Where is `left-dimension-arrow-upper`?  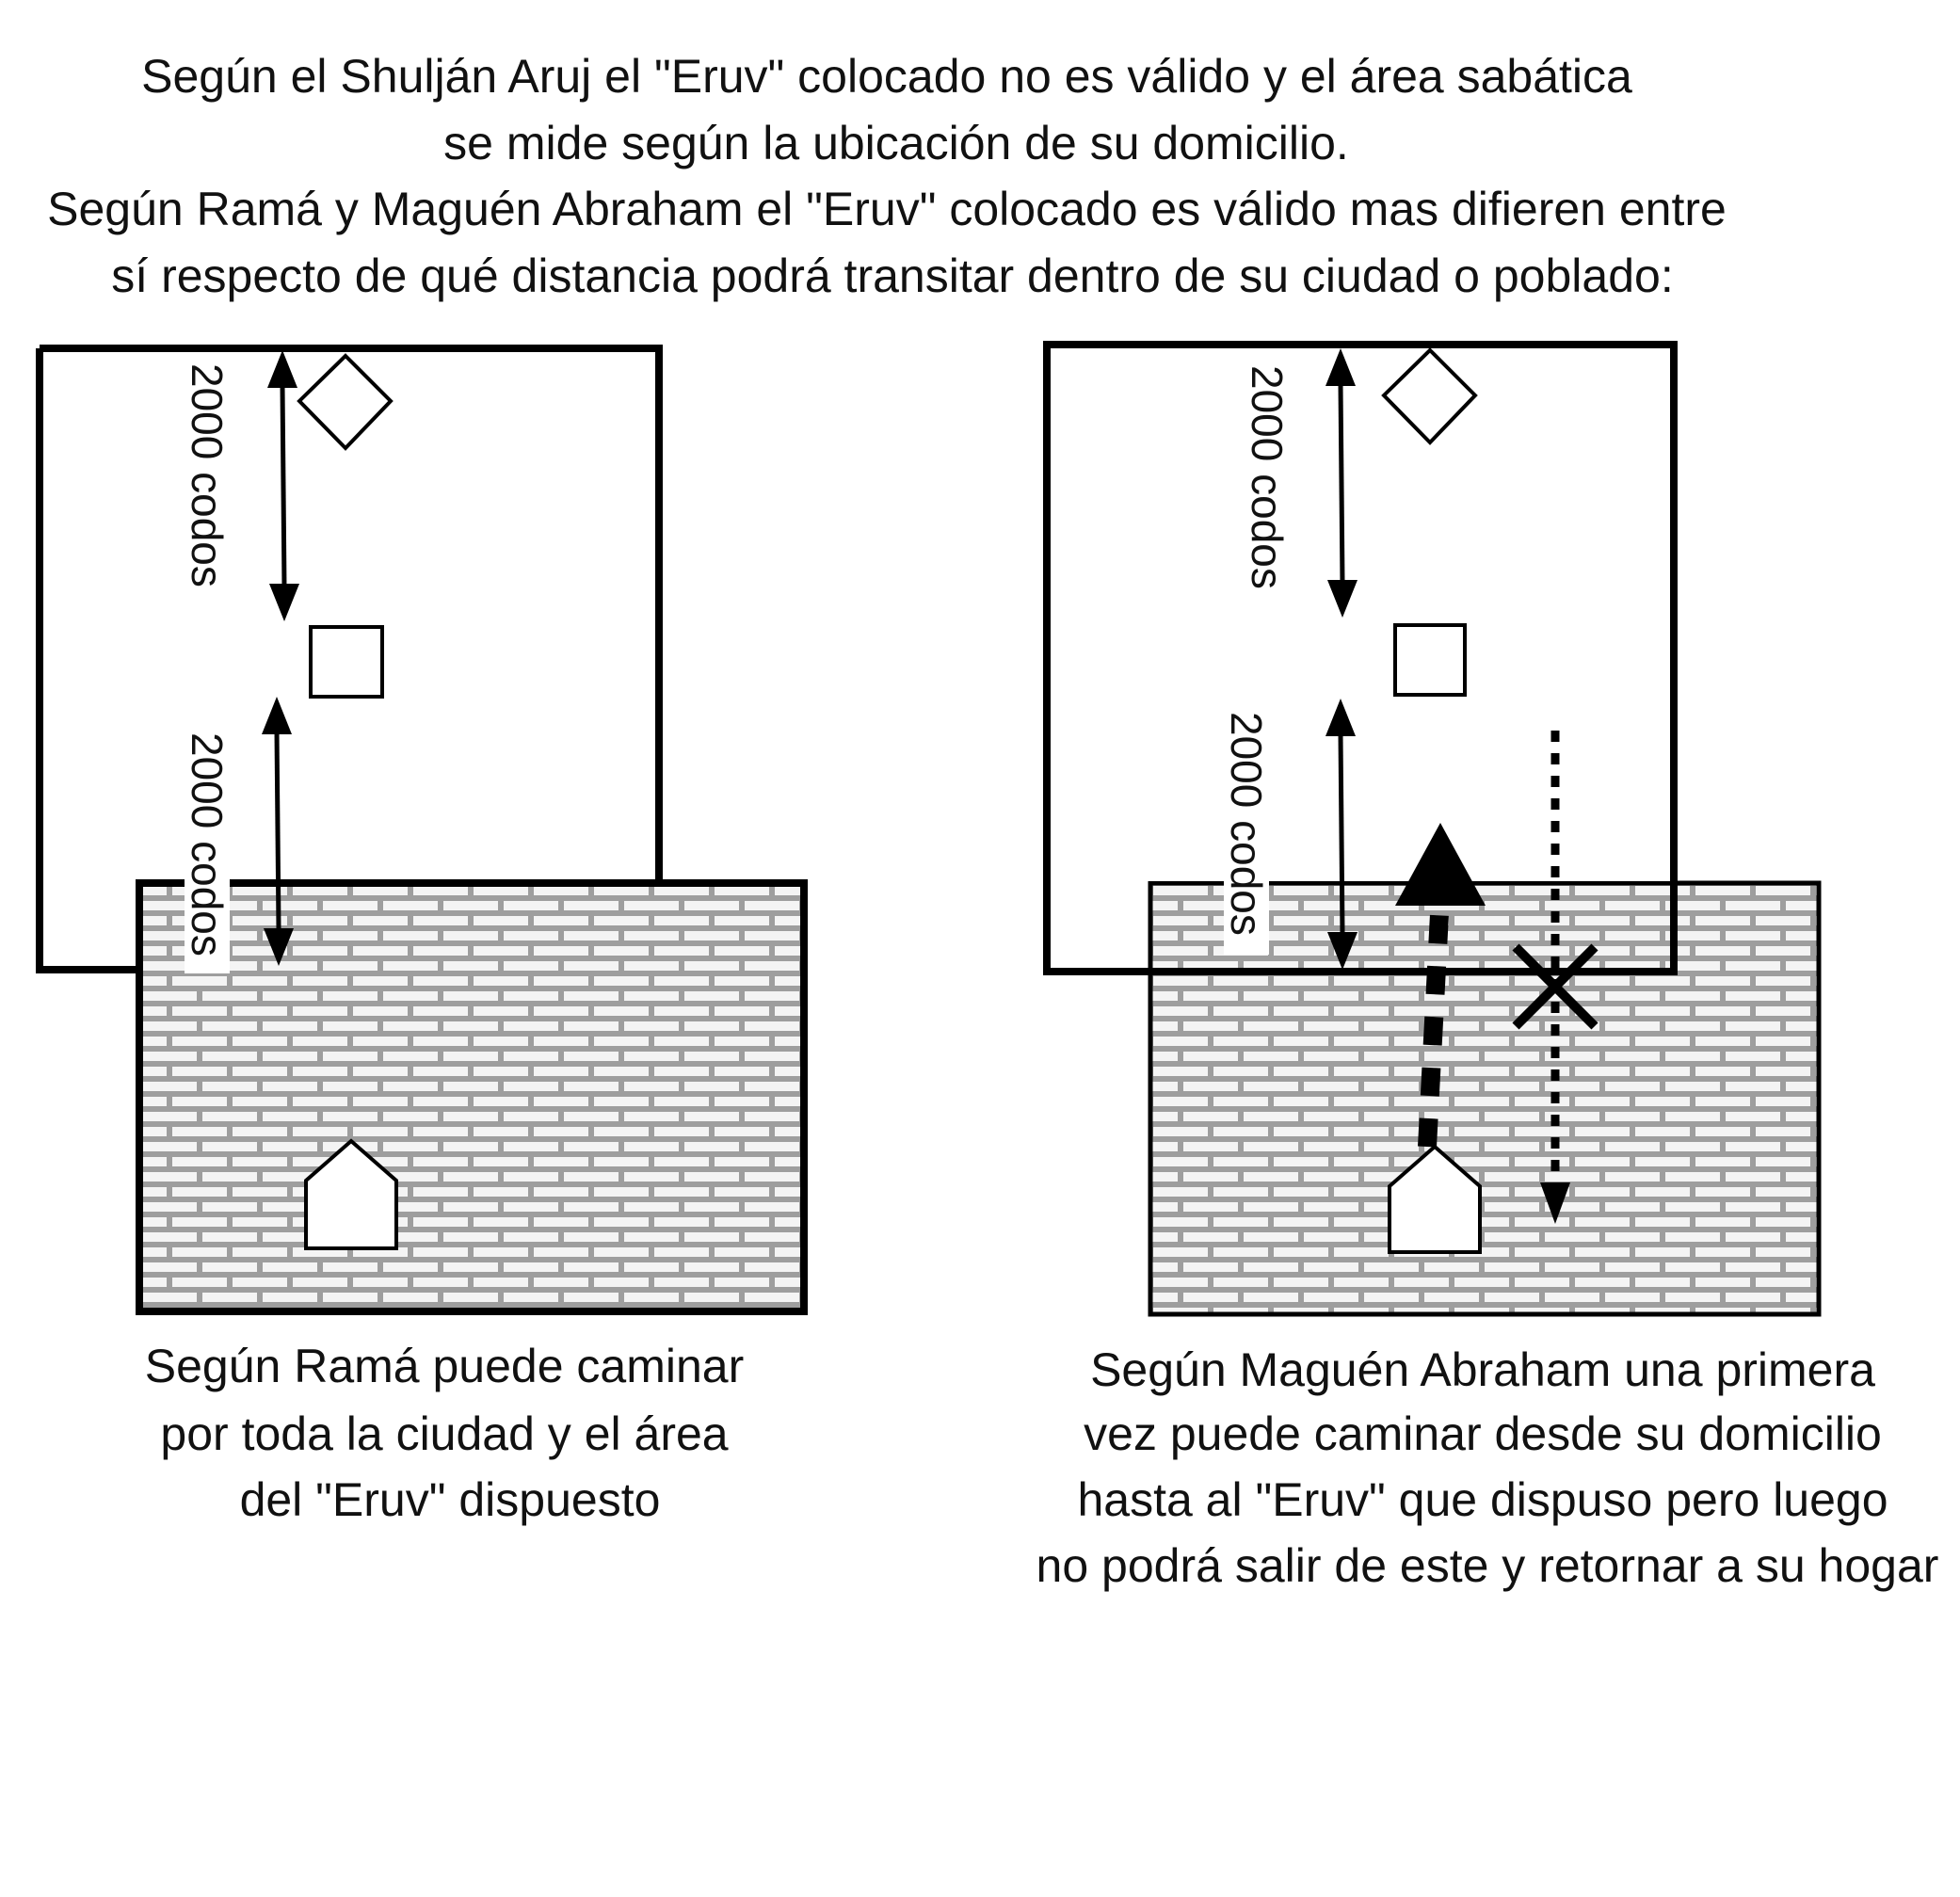
left-dimension-arrow-upper is located at coordinates (283, 485).